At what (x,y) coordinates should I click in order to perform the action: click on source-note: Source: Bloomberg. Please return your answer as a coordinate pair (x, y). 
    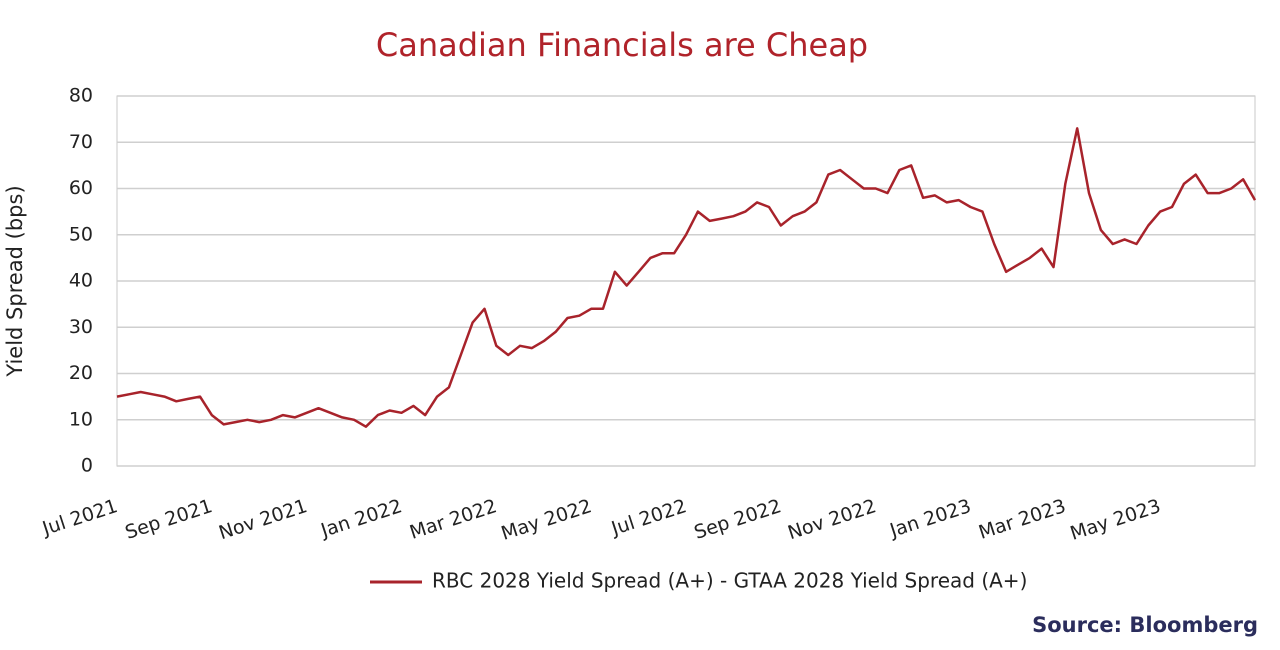
    Looking at the image, I should click on (1145, 625).